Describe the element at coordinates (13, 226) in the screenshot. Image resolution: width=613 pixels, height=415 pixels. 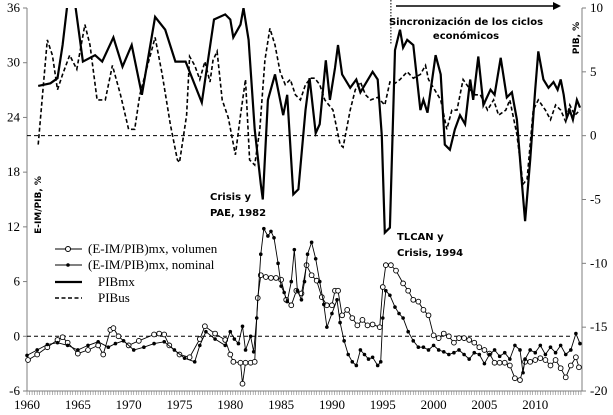
I see `y-left-tick-label: 12` at that location.